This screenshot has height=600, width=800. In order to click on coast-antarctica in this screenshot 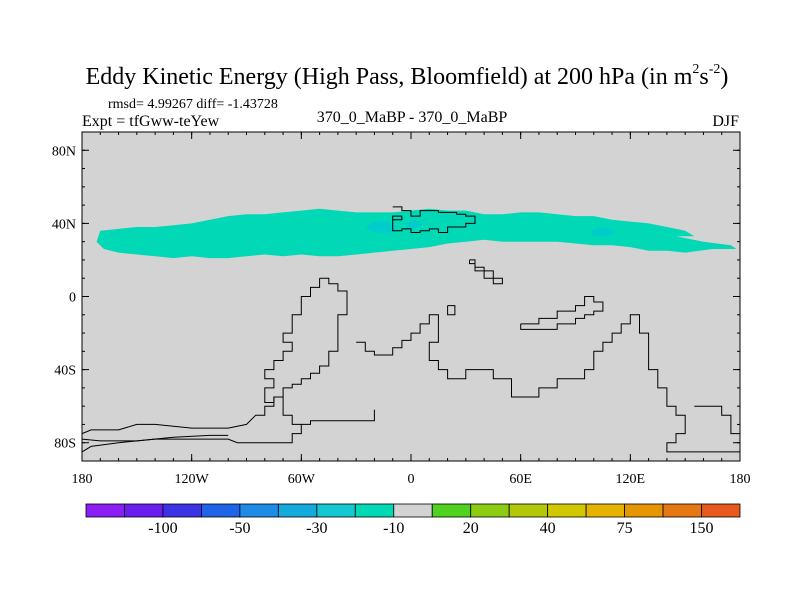, I will do `click(191, 424)`.